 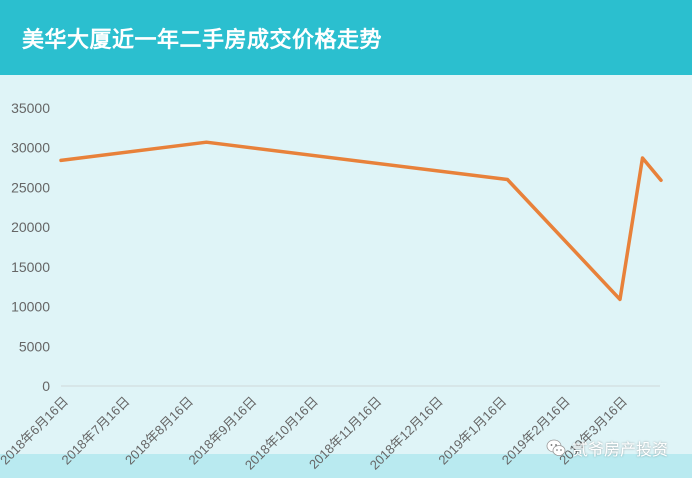 What do you see at coordinates (30, 108) in the screenshot?
I see `y-tick-label: 35000` at bounding box center [30, 108].